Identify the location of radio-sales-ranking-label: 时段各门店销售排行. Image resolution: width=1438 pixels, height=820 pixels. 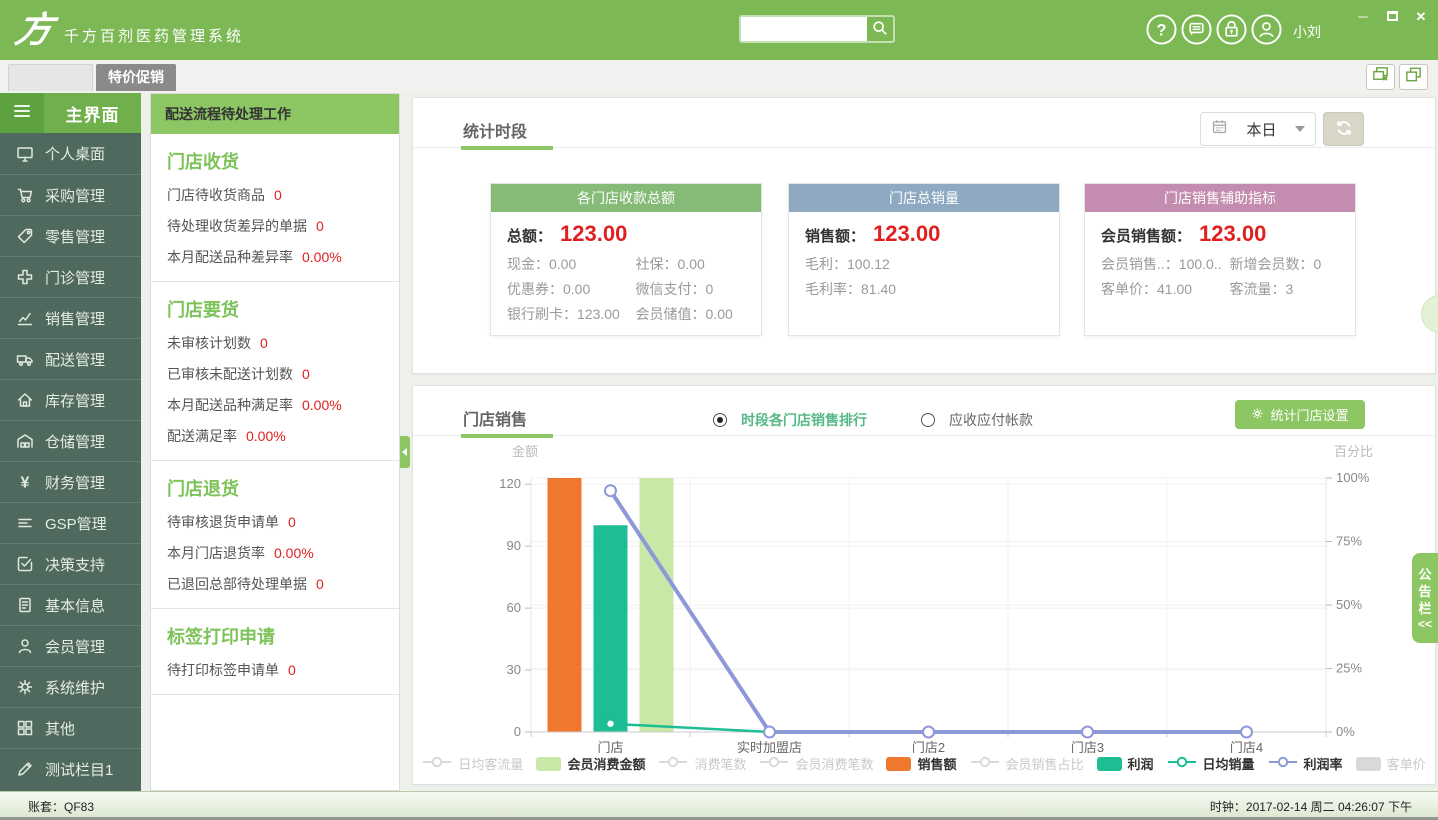
(804, 420).